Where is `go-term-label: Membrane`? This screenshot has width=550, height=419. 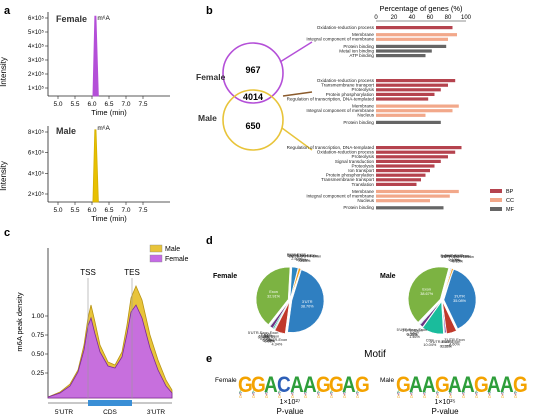
go-term-label: Membrane is located at coordinates (363, 106).